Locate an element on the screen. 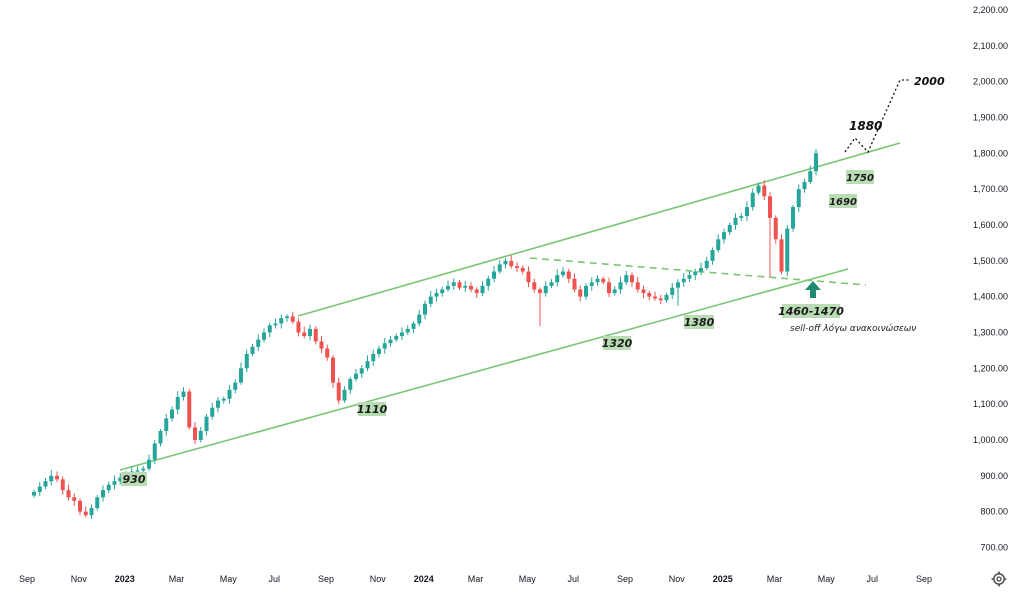 Image resolution: width=1024 pixels, height=592 pixels. y-tick-label: 1,800.00 is located at coordinates (990, 153).